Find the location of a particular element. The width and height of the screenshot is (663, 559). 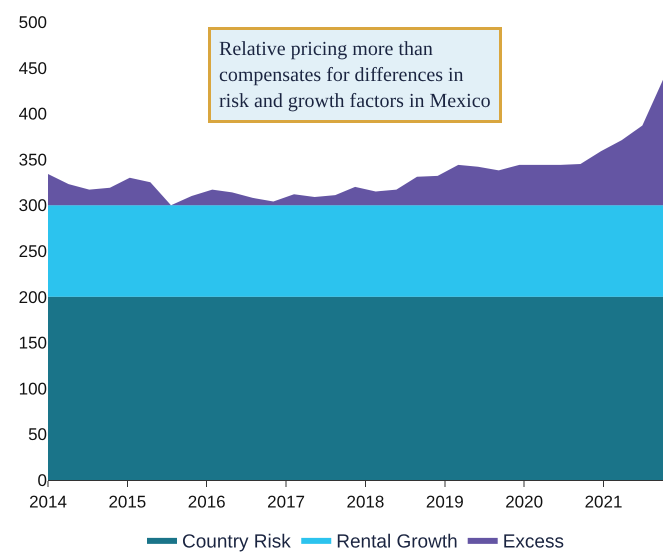

legend-label: Excess is located at coordinates (533, 541).